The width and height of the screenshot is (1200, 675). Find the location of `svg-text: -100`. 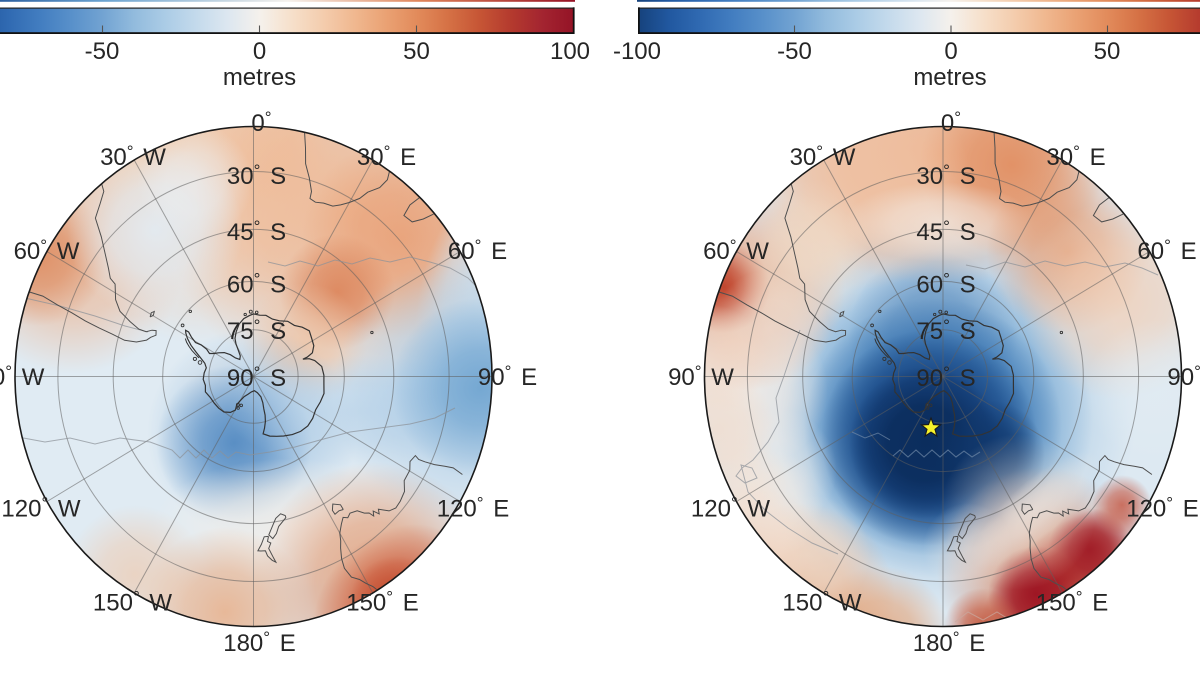

svg-text: -100 is located at coordinates (637, 51).